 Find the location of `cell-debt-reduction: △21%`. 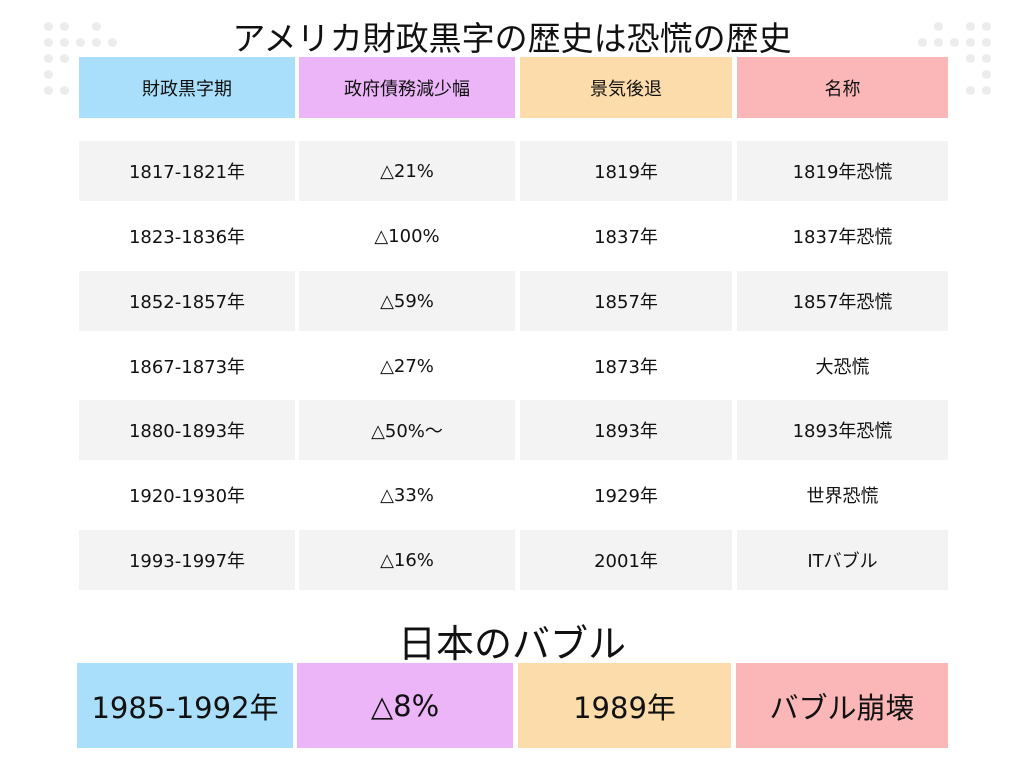

cell-debt-reduction: △21% is located at coordinates (407, 171).